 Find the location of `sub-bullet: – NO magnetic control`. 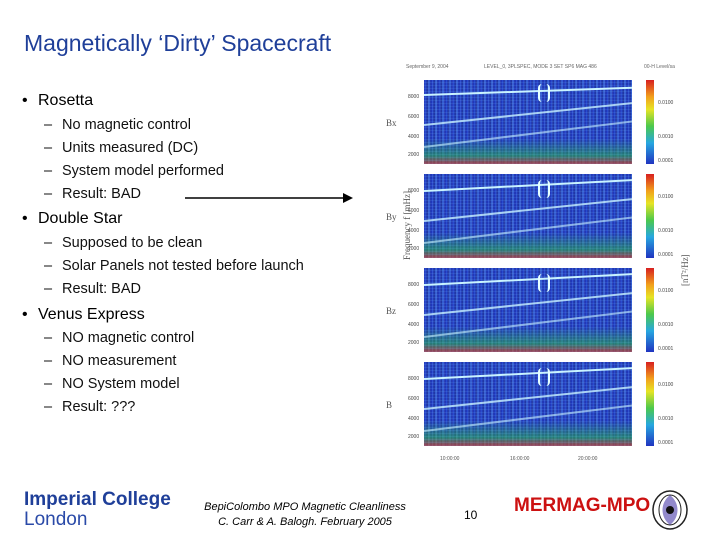

sub-bullet: – NO magnetic control is located at coordinates (119, 338).